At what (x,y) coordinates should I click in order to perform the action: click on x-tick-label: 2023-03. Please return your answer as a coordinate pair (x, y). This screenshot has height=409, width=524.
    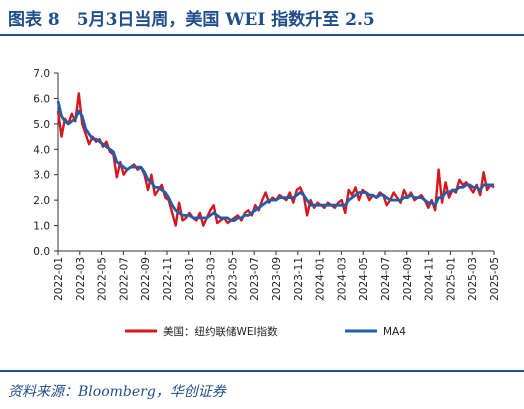
    Looking at the image, I should click on (212, 279).